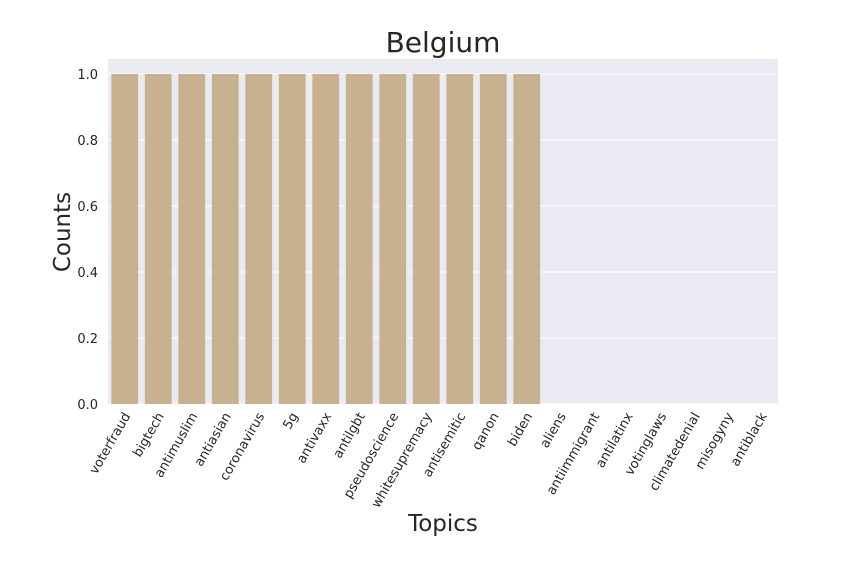  I want to click on x-tick-label-qanon: qanon, so click(485, 431).